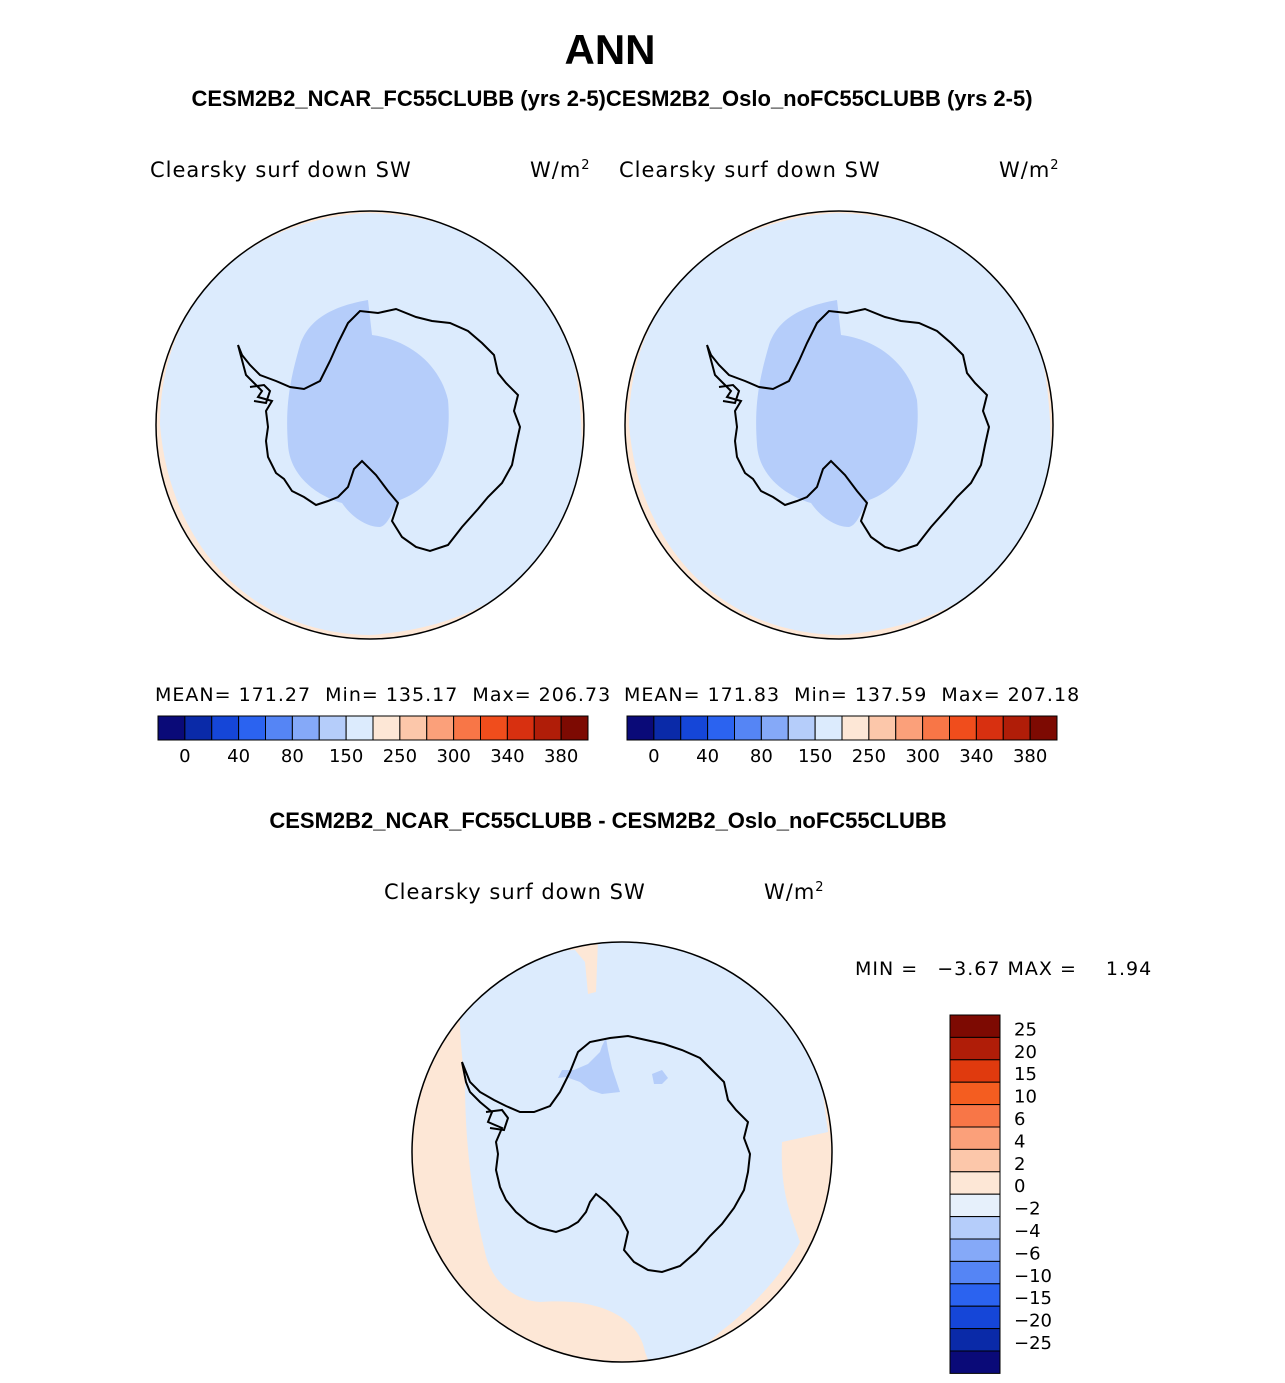 The width and height of the screenshot is (1285, 1383). Describe the element at coordinates (922, 756) in the screenshot. I see `panel2-colorbar-tick-label: 300` at that location.